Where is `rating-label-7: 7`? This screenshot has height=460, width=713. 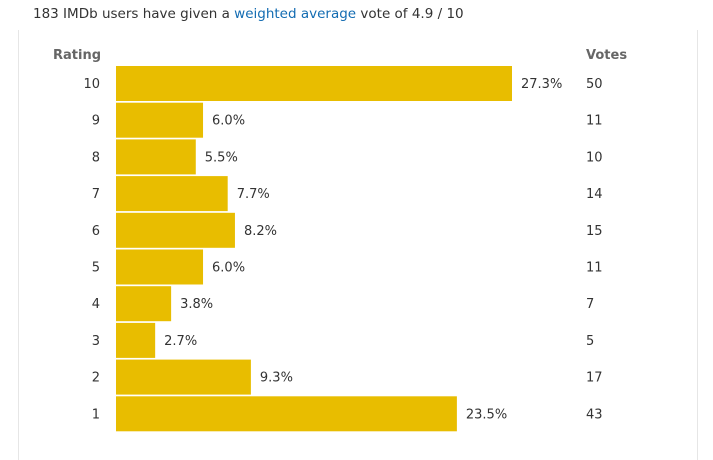
rating-label-7: 7 is located at coordinates (96, 194).